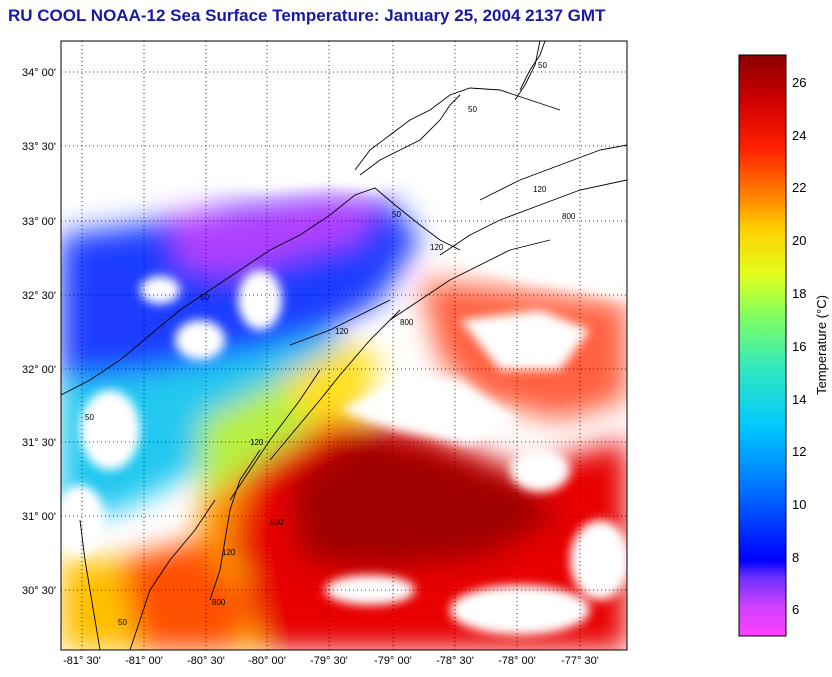 Image resolution: width=832 pixels, height=677 pixels. What do you see at coordinates (799, 135) in the screenshot?
I see `colorbar-tick-label: 24` at bounding box center [799, 135].